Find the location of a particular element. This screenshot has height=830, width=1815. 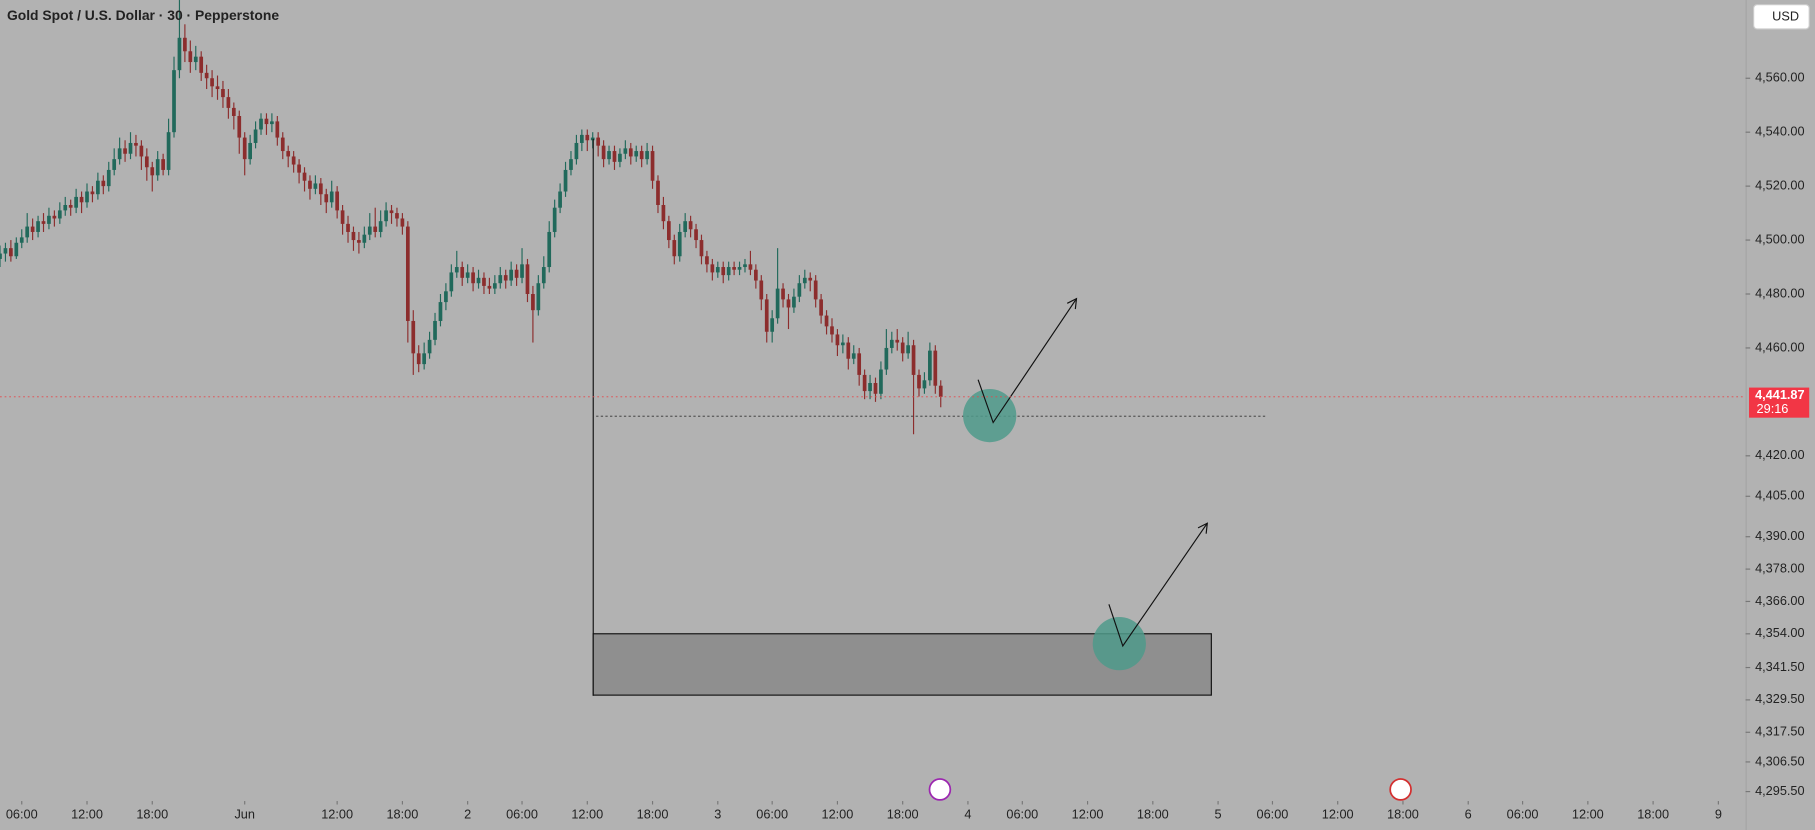

currency-button is located at coordinates (1781, 17).